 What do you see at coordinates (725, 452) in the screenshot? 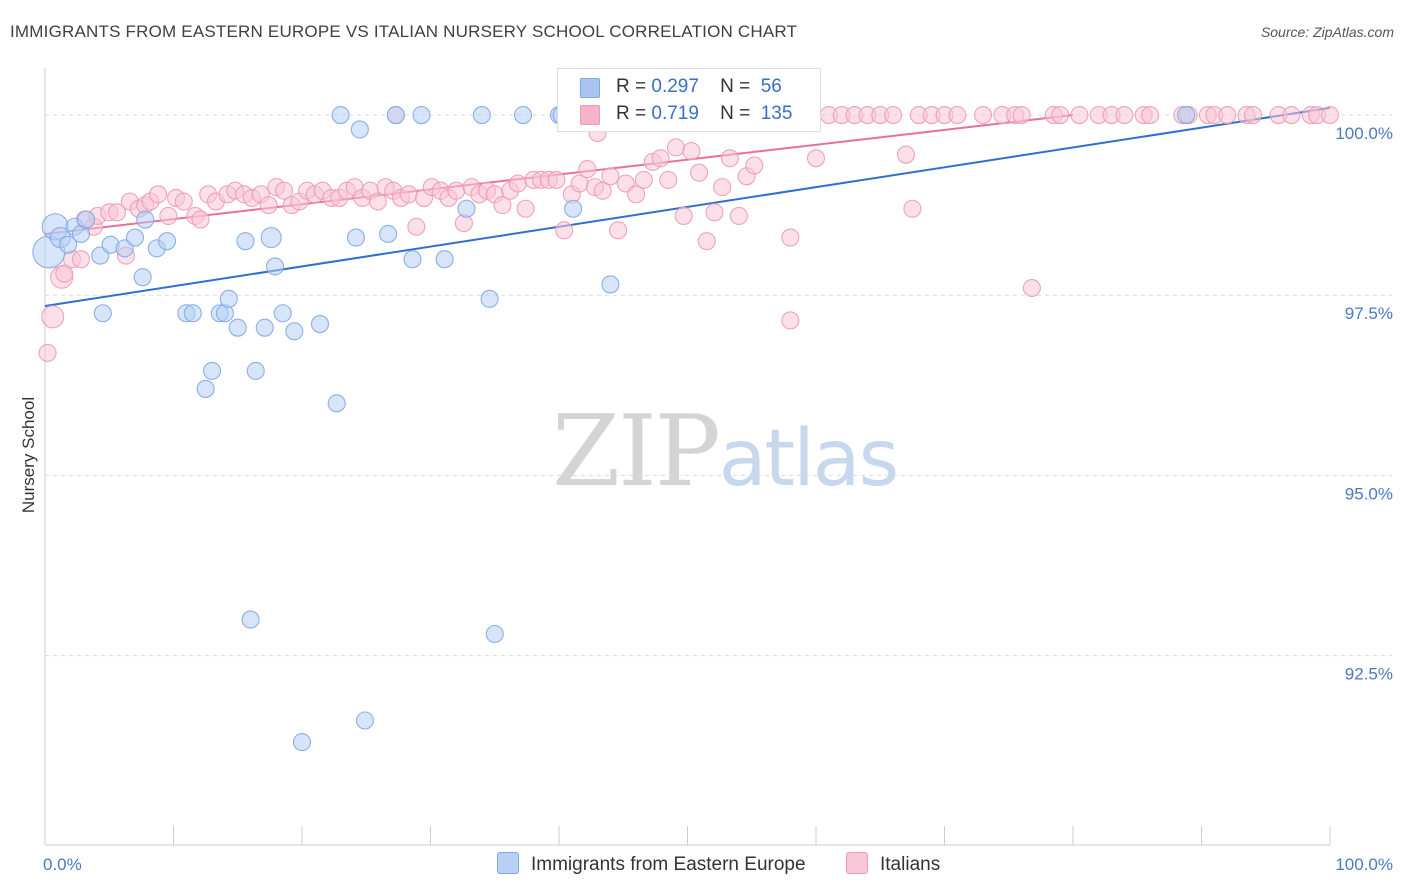
I see `watermark: ZIPatlas` at bounding box center [725, 452].